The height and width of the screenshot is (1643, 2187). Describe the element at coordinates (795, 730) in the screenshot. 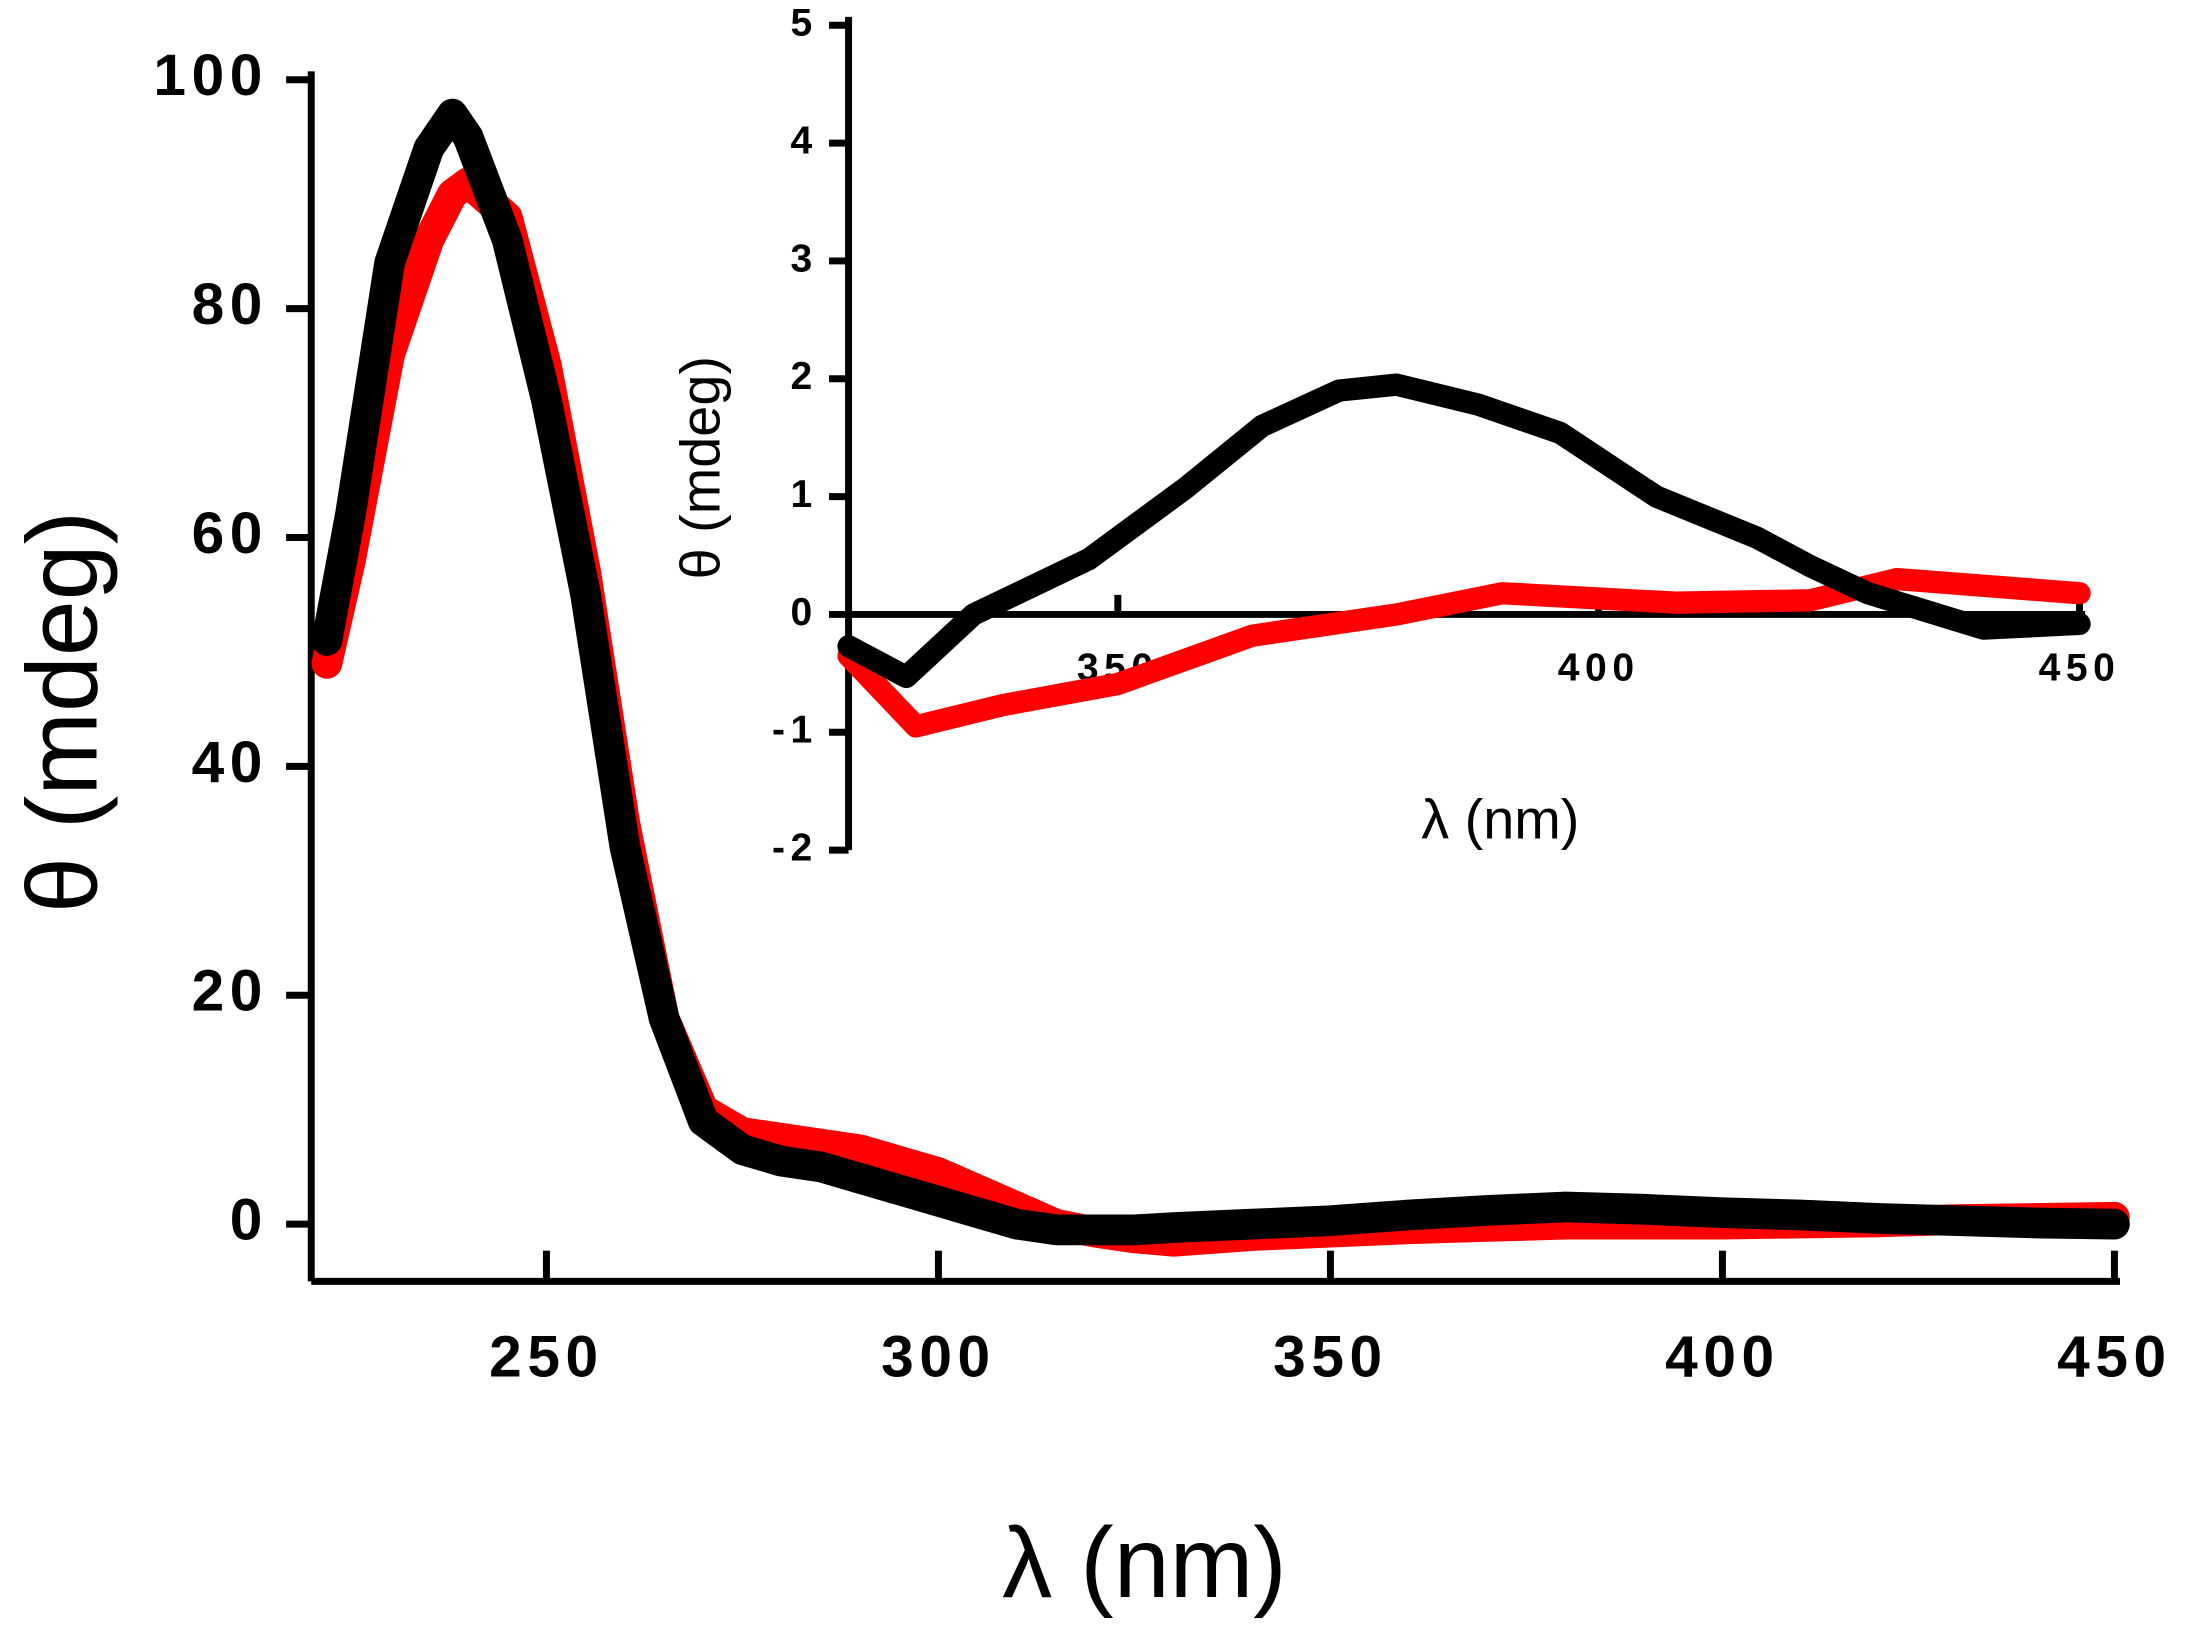

I see `y-tick-label: -1` at that location.